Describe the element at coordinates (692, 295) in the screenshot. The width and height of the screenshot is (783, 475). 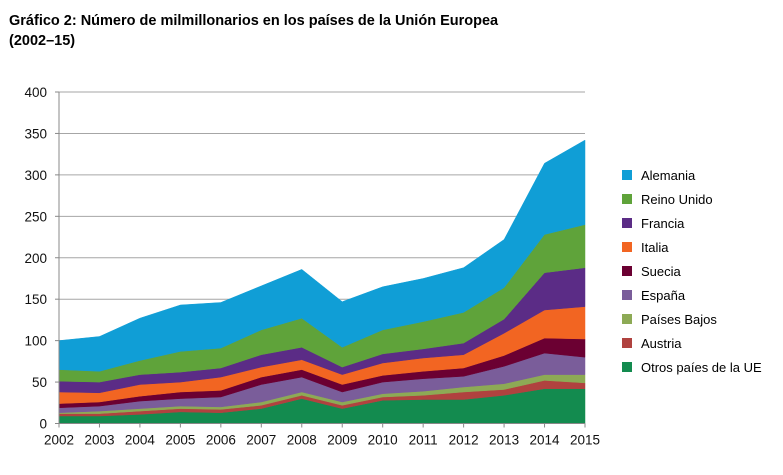
I see `legend-item: España` at that location.